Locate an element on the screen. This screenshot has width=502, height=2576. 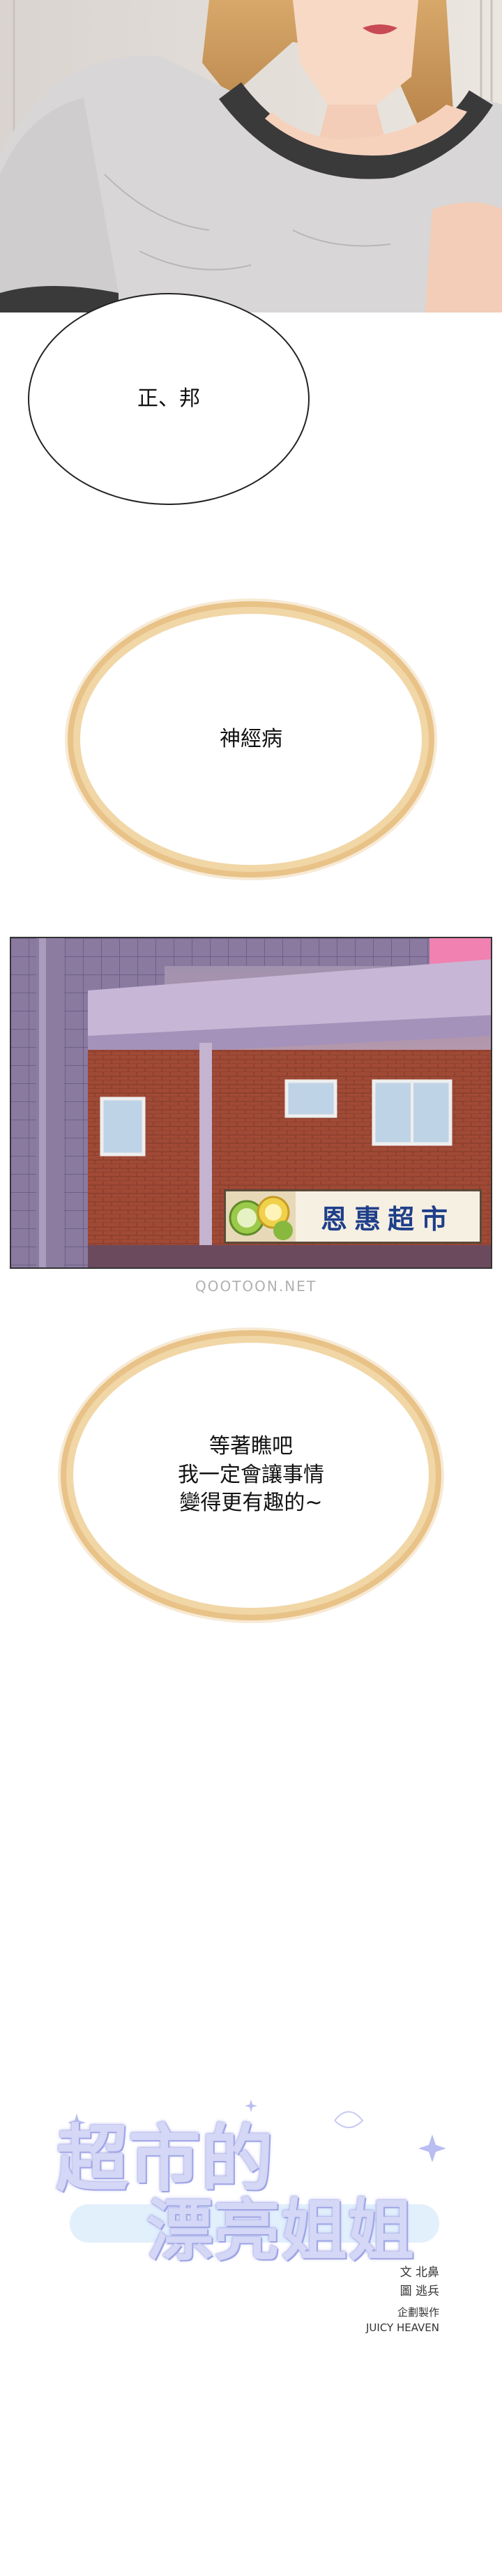
panel-supermarket: 恩惠超市 is located at coordinates (251, 1103).